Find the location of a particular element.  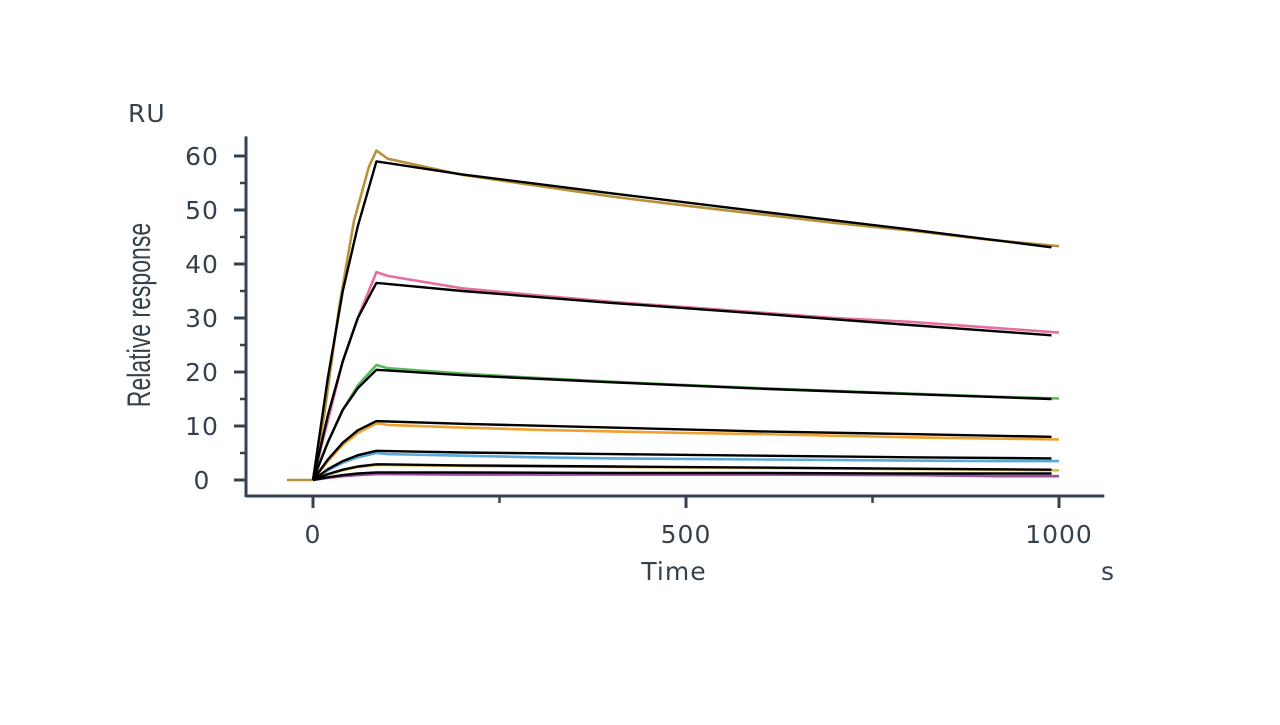

y-tick-label-20: 20 is located at coordinates (202, 372).